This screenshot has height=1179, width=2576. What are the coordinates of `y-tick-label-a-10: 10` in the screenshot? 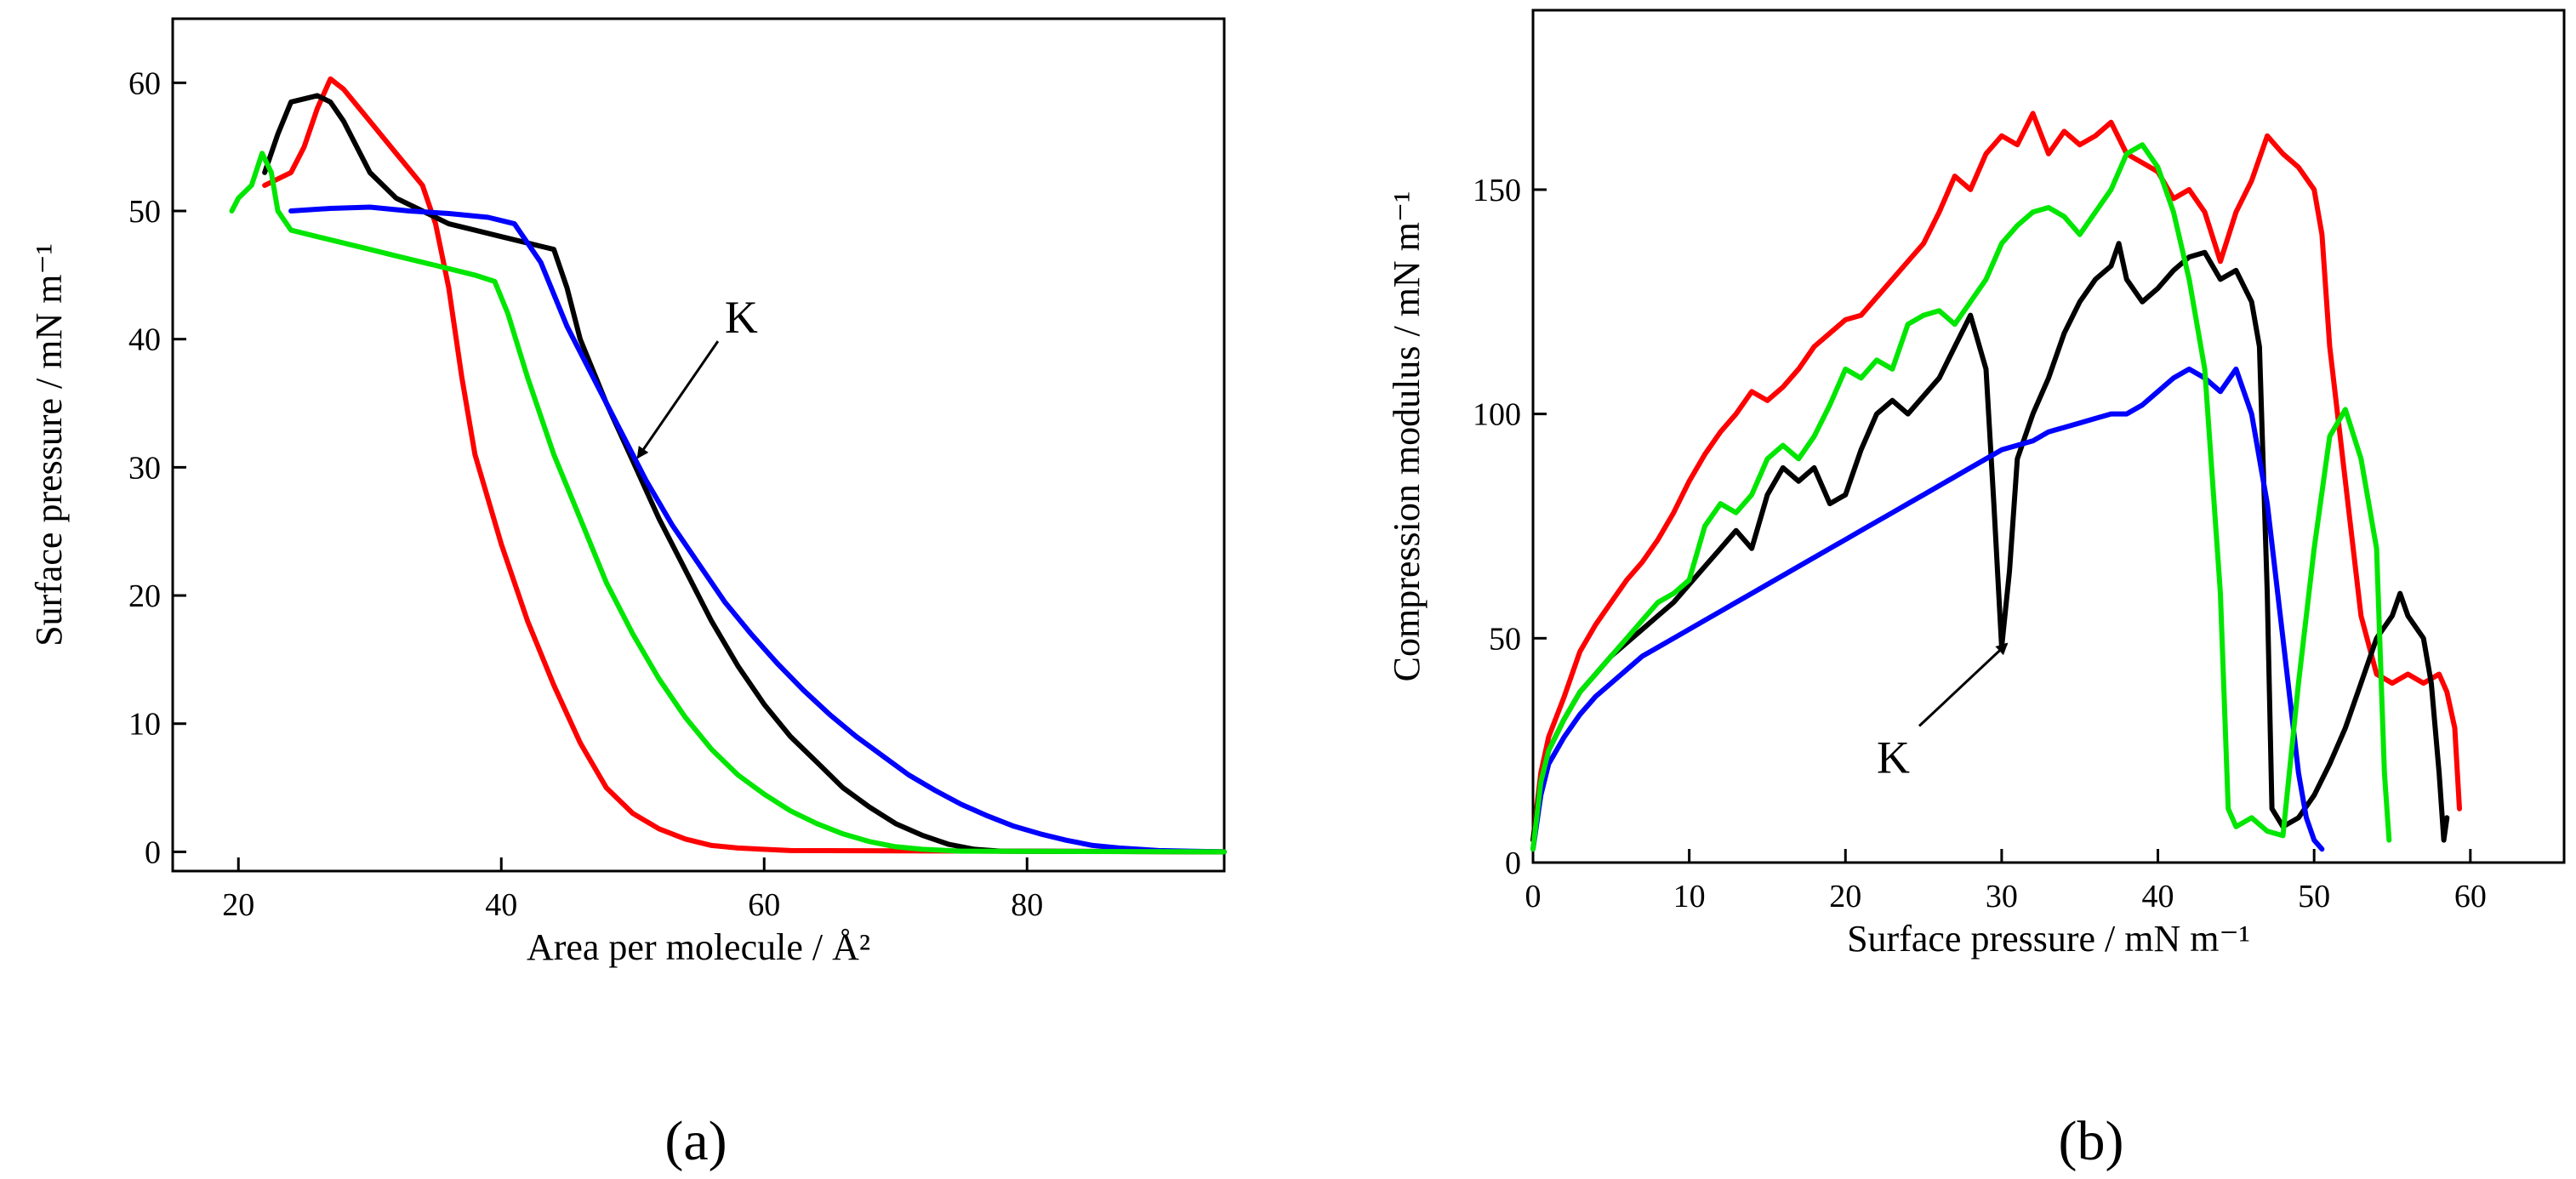 It's located at (145, 725).